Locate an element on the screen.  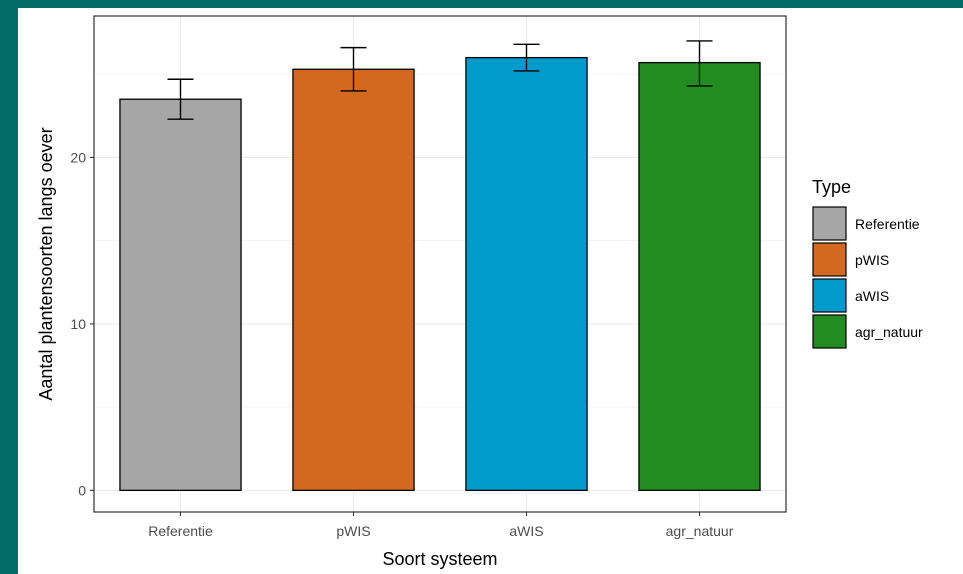
legend-item: aWIS is located at coordinates (850, 295).